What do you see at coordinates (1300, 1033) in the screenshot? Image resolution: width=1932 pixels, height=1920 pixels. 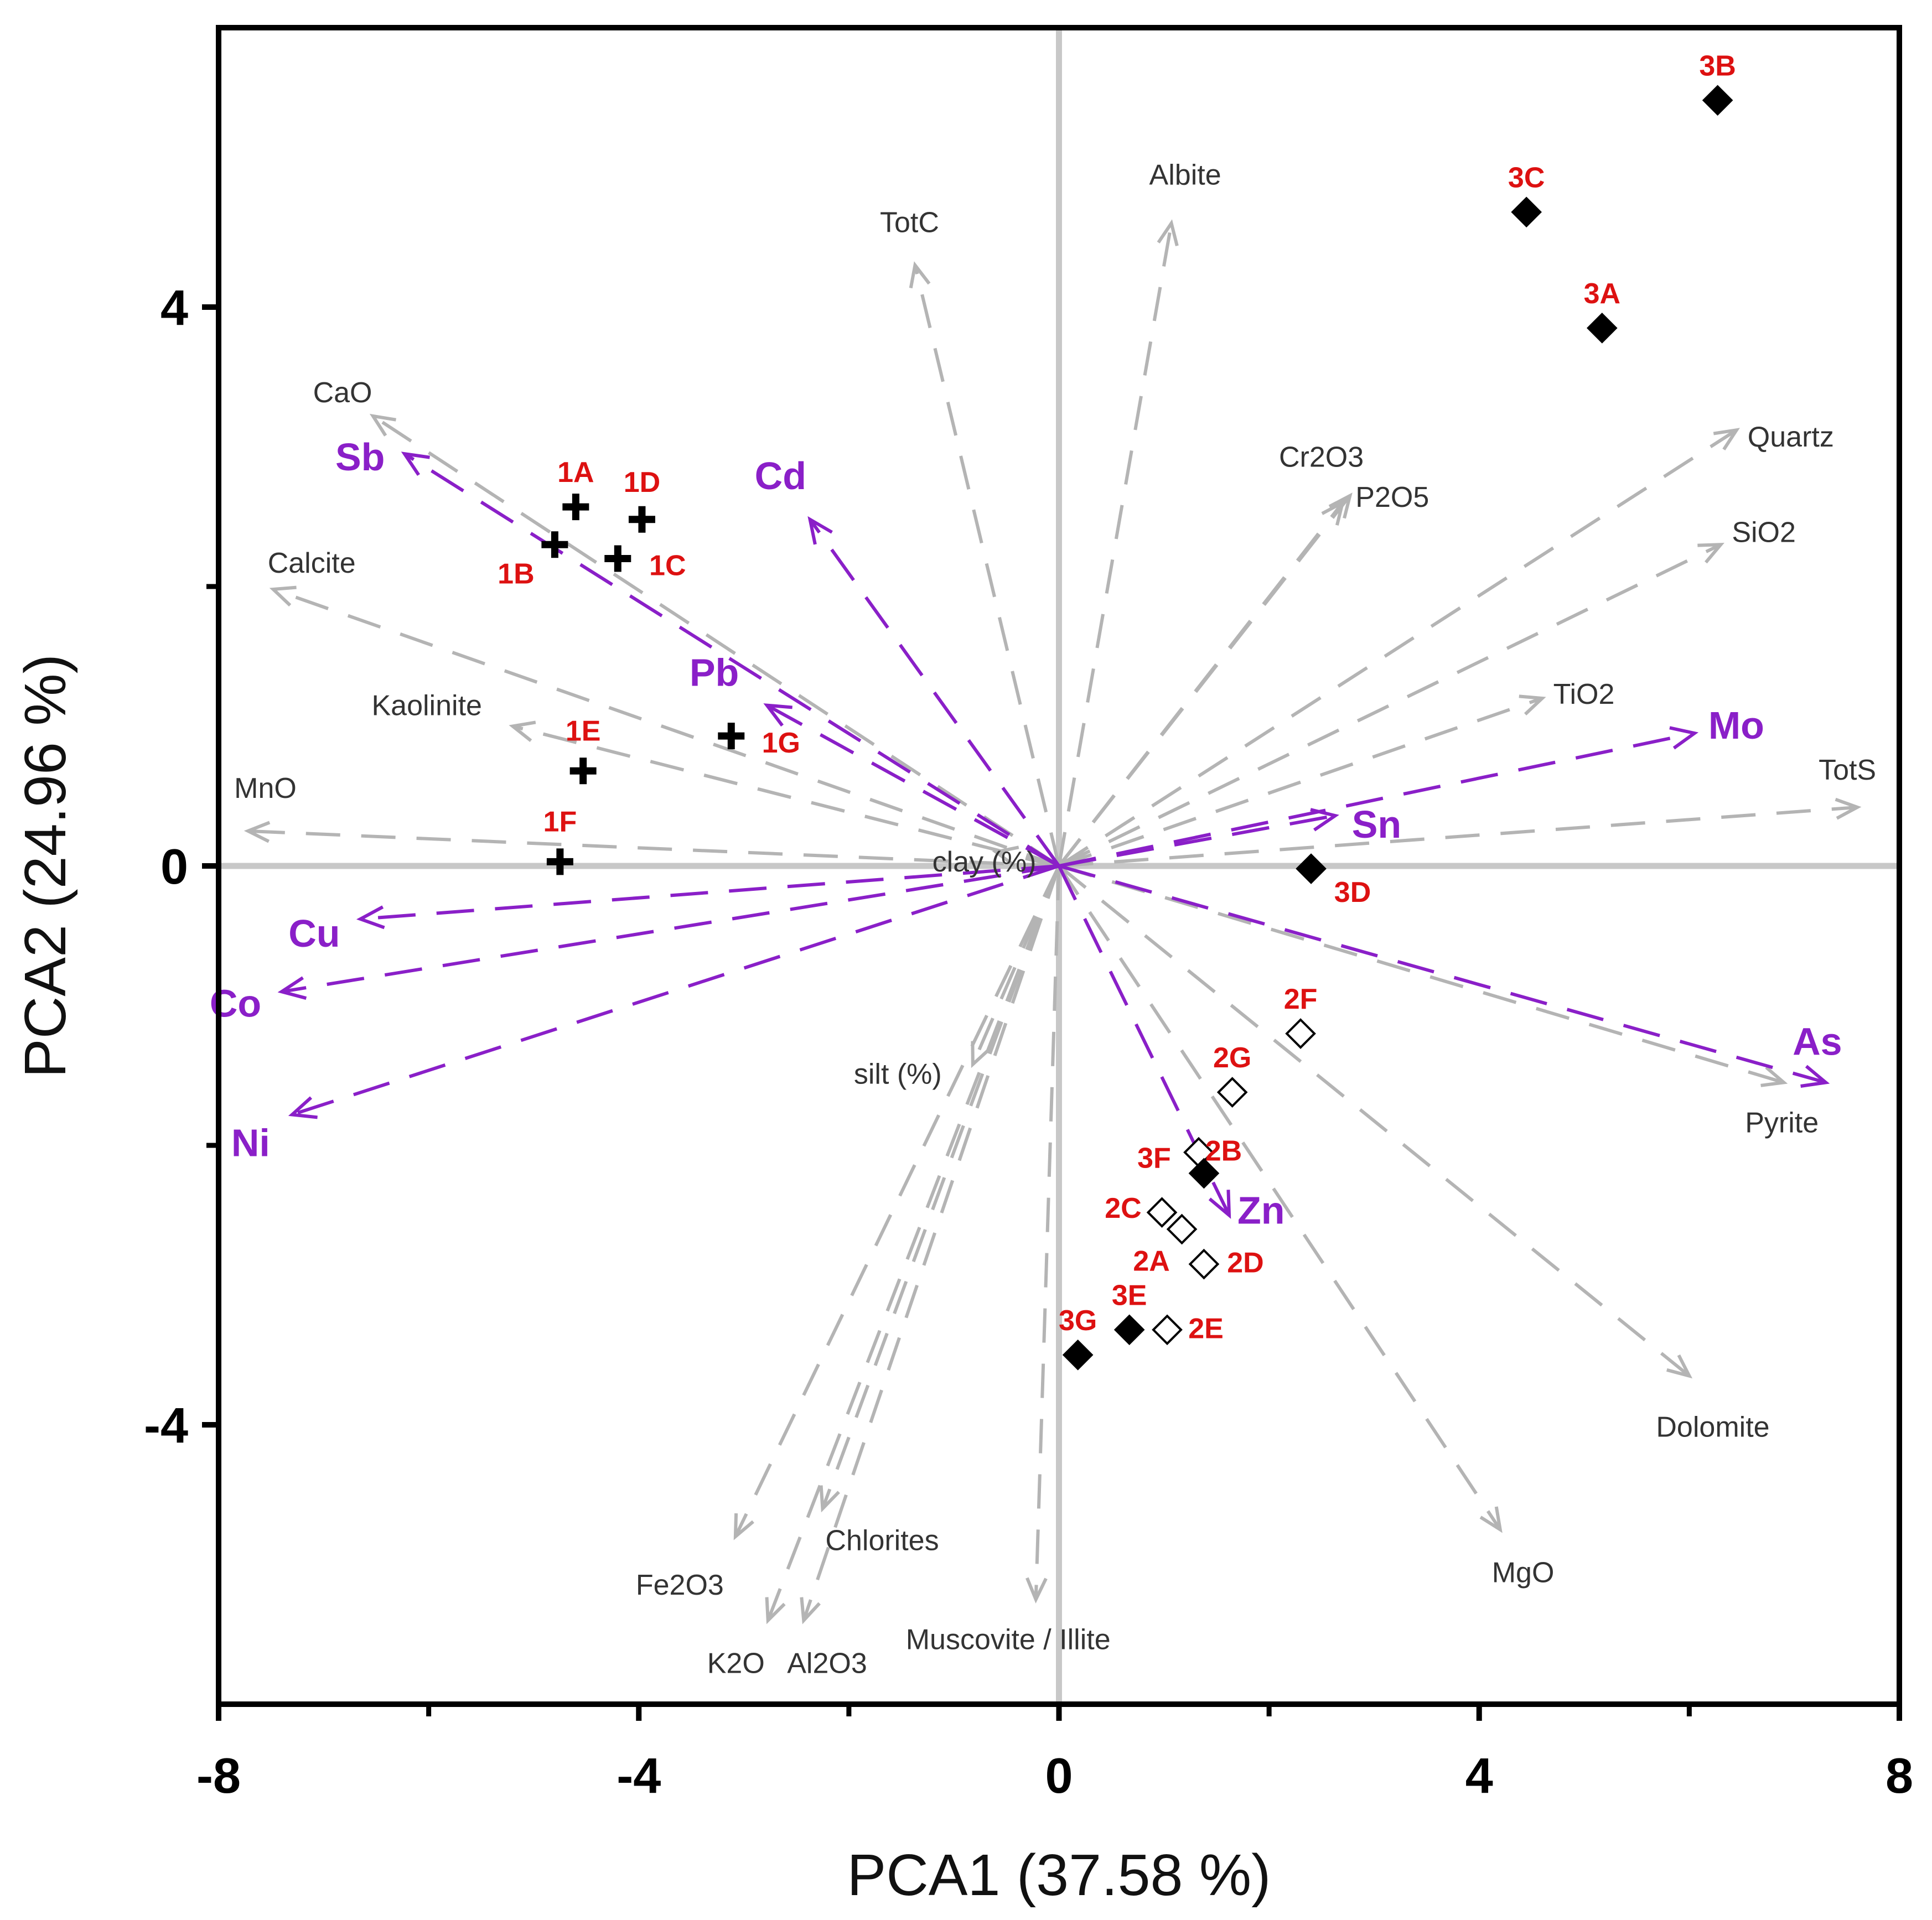 I see `sample-point-2f` at bounding box center [1300, 1033].